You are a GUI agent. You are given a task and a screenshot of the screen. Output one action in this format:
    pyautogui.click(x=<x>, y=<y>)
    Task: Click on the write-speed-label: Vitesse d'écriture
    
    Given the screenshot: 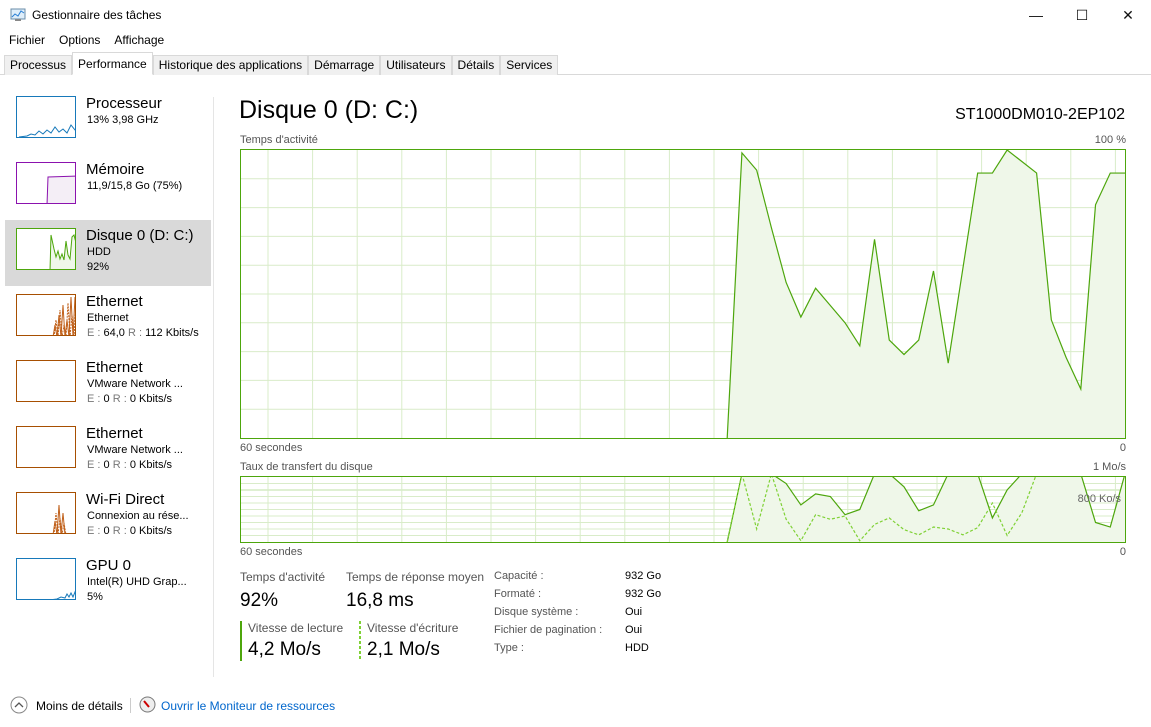 What is the action you would take?
    pyautogui.click(x=413, y=628)
    